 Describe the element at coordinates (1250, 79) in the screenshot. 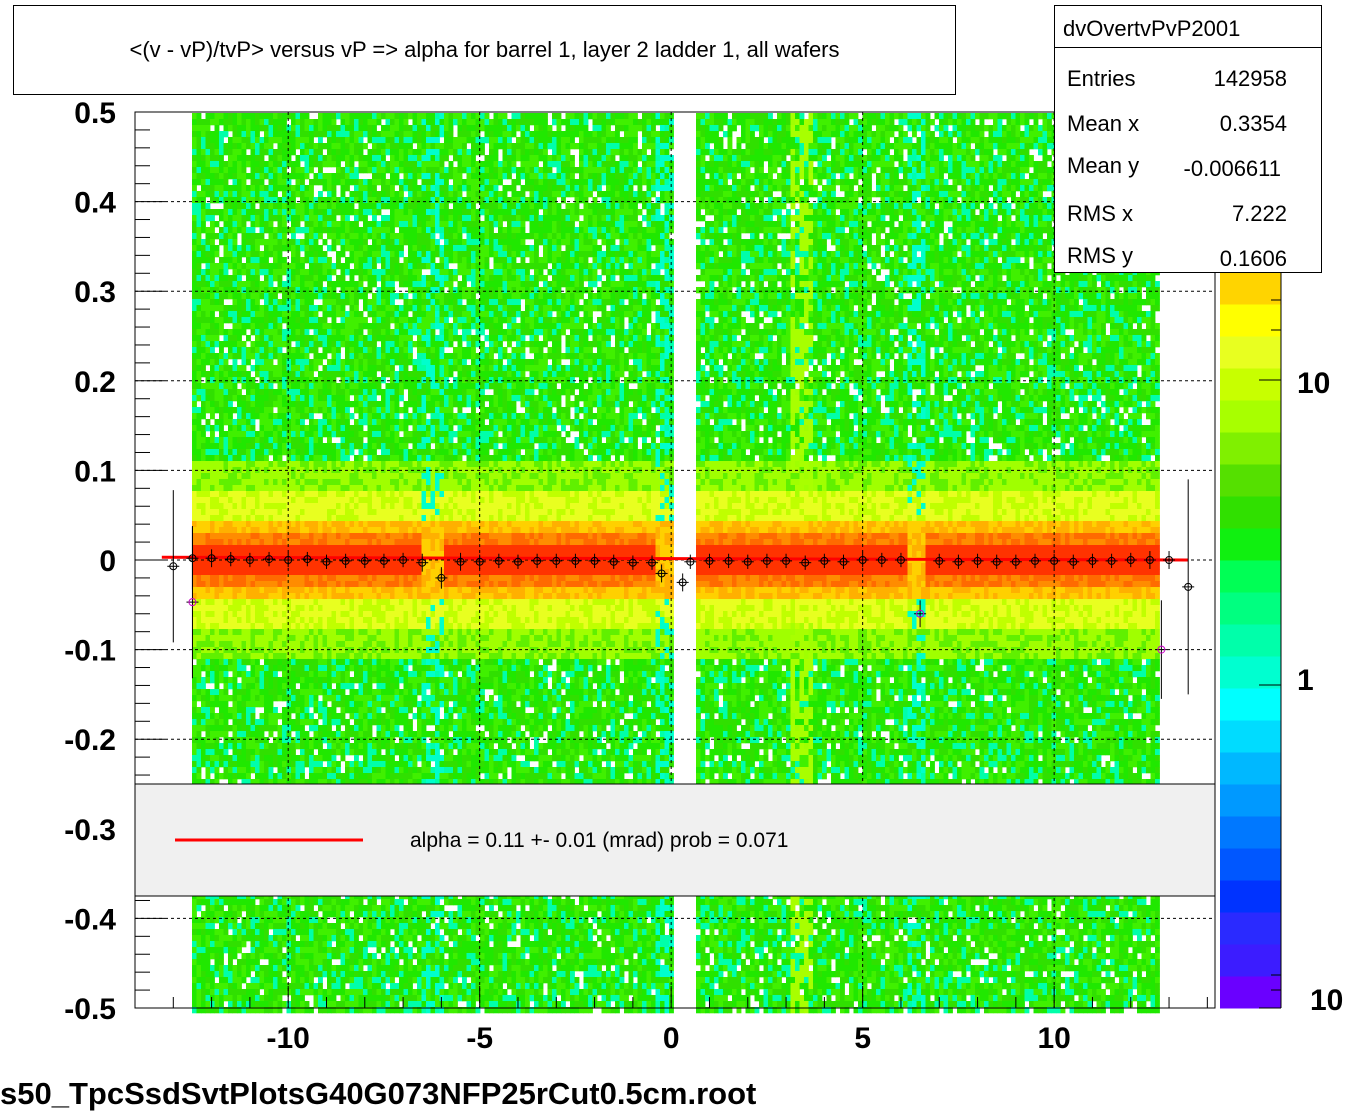

I see `stats-value-entries: 142958` at that location.